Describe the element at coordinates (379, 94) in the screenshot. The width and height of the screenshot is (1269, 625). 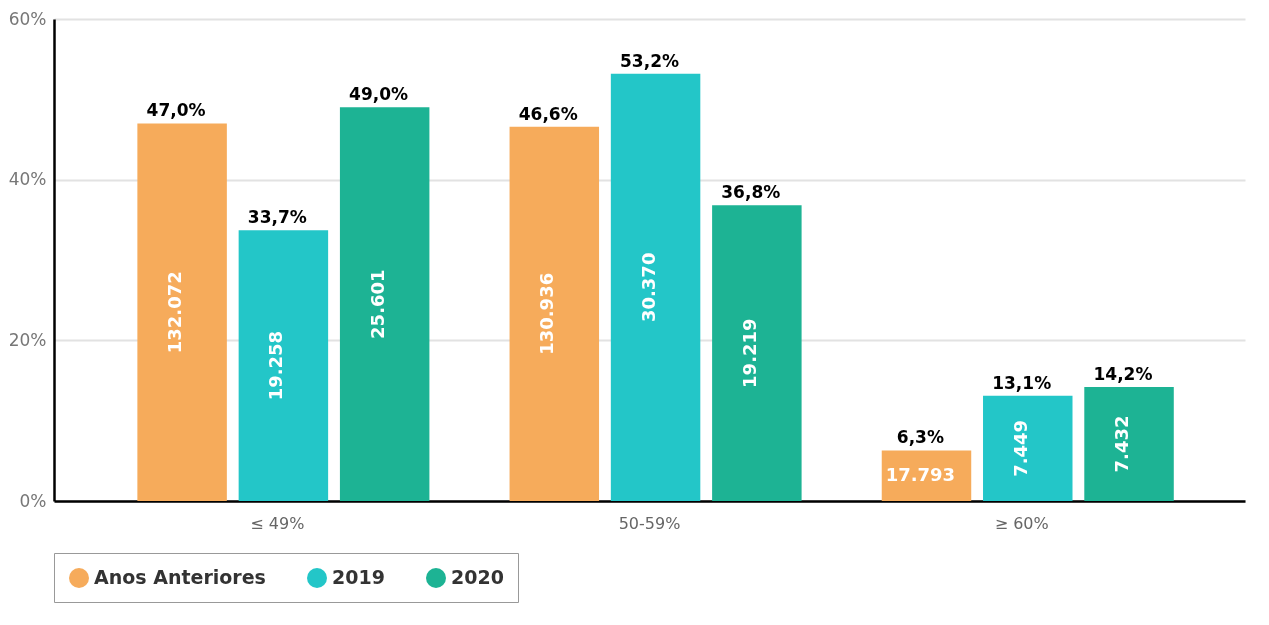
I see `data-label: 49,0%` at that location.